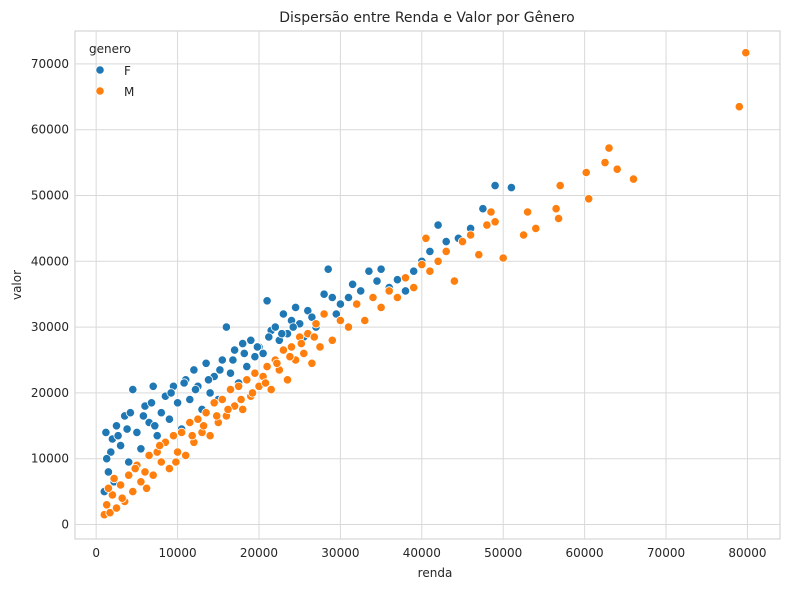  Describe the element at coordinates (65, 525) in the screenshot. I see `y-tick-label: 0` at that location.